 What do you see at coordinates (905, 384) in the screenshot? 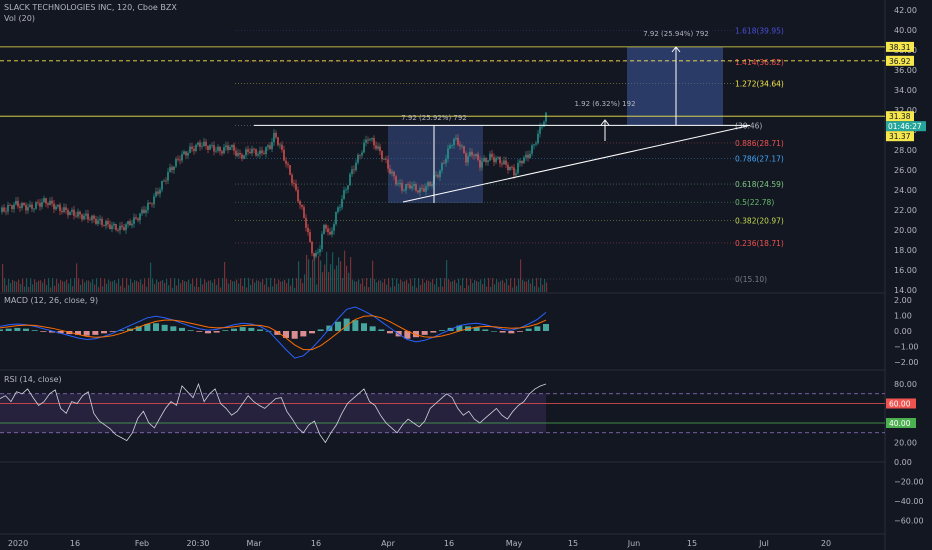
I see `rsi-axis-label: 80.00` at bounding box center [905, 384].